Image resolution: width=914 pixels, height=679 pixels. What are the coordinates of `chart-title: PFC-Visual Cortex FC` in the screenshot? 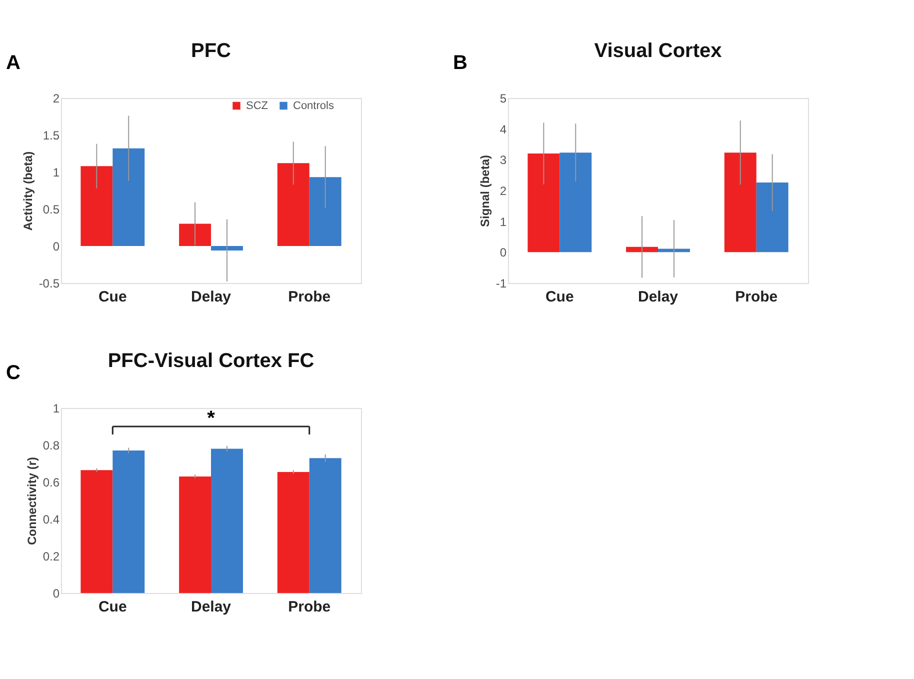 It's located at (211, 361).